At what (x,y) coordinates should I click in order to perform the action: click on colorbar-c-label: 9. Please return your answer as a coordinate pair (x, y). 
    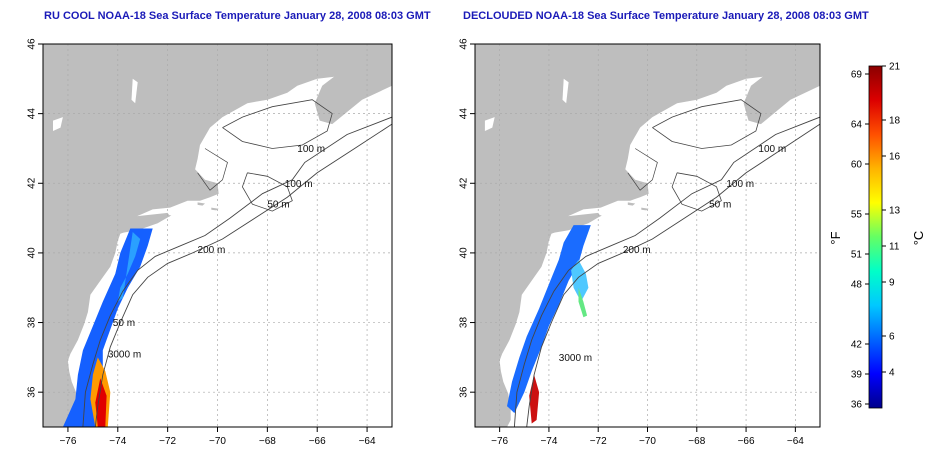
    Looking at the image, I should click on (892, 283).